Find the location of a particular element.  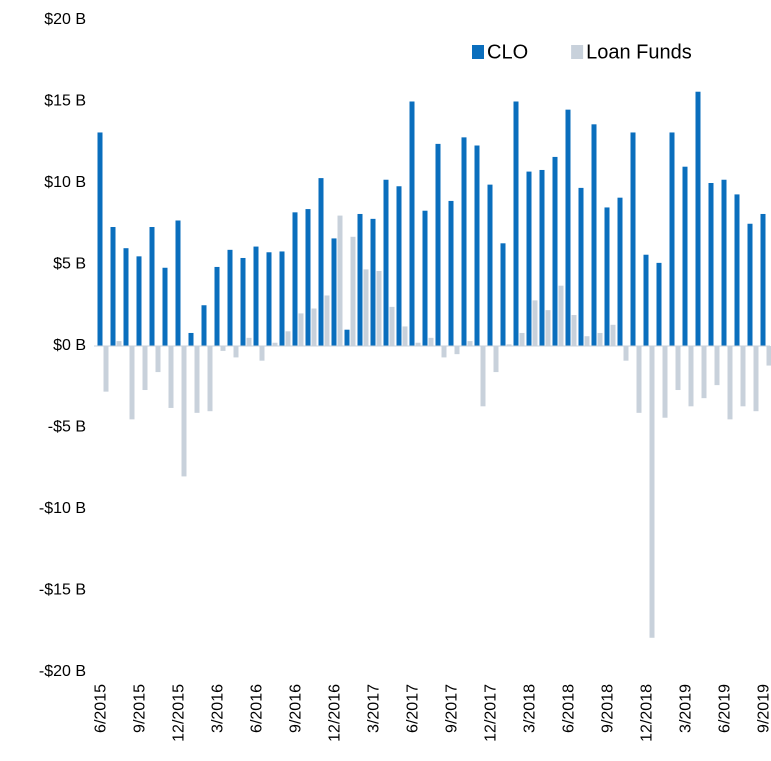

x-tick-label: 6/2019 is located at coordinates (725, 708).